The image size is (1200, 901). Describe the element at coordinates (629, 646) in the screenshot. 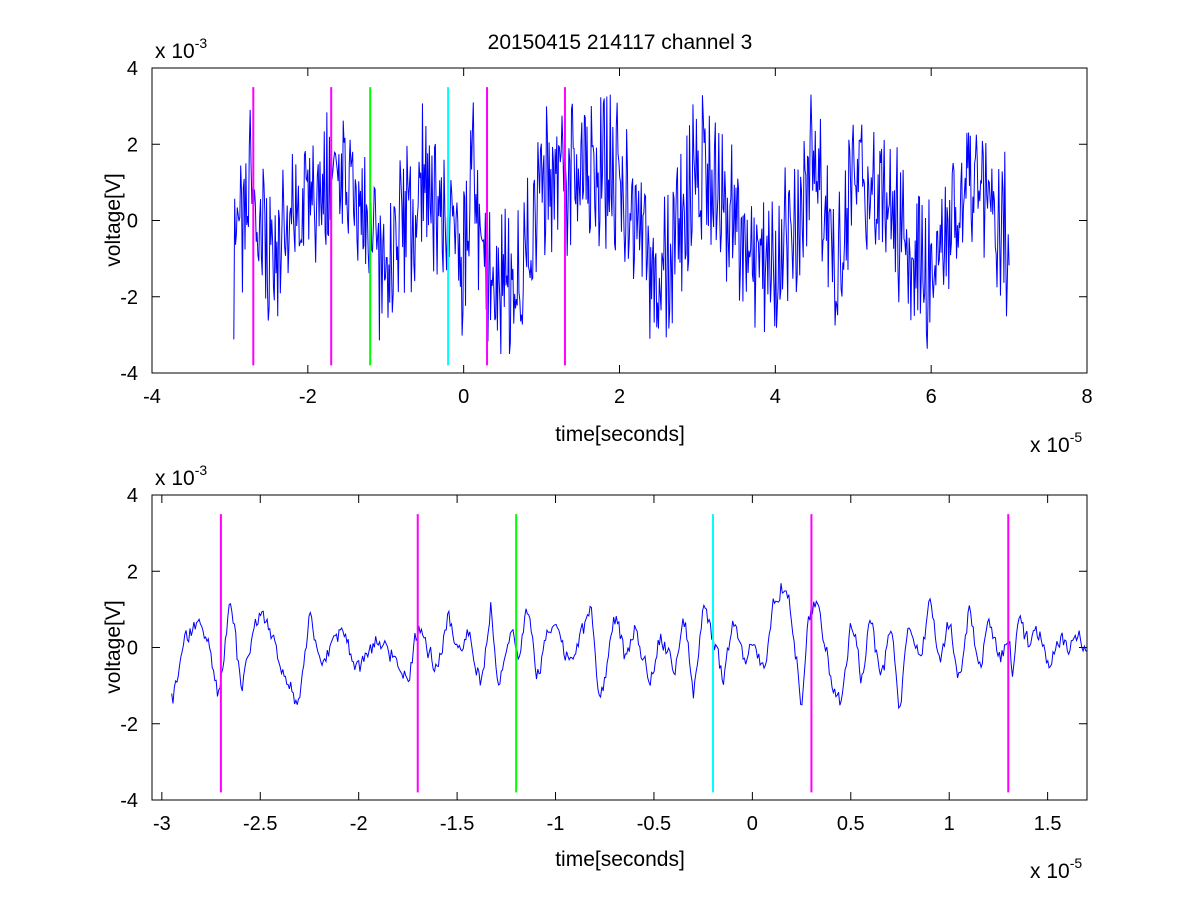

I see `bottom-signal-line` at that location.